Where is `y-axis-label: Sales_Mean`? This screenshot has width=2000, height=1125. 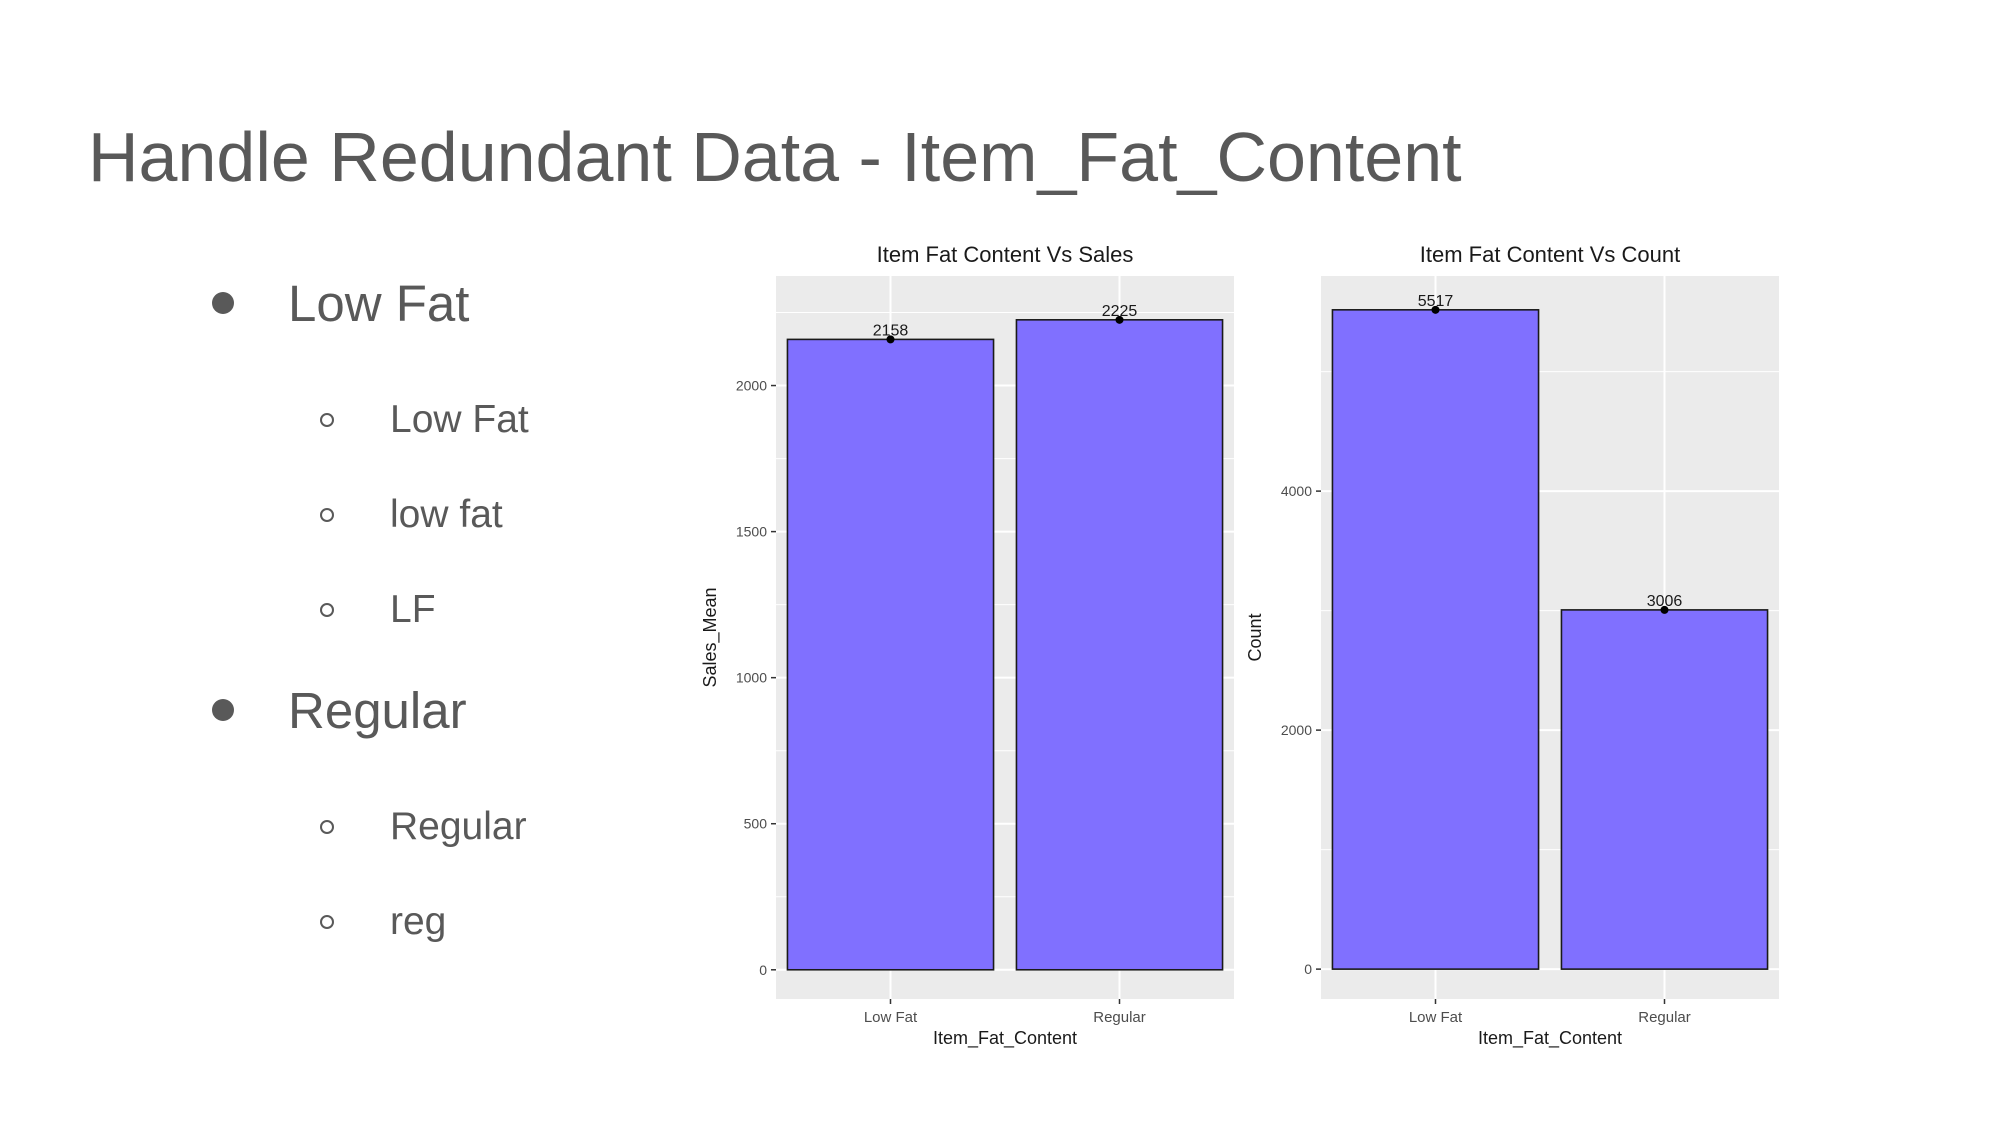 y-axis-label: Sales_Mean is located at coordinates (710, 637).